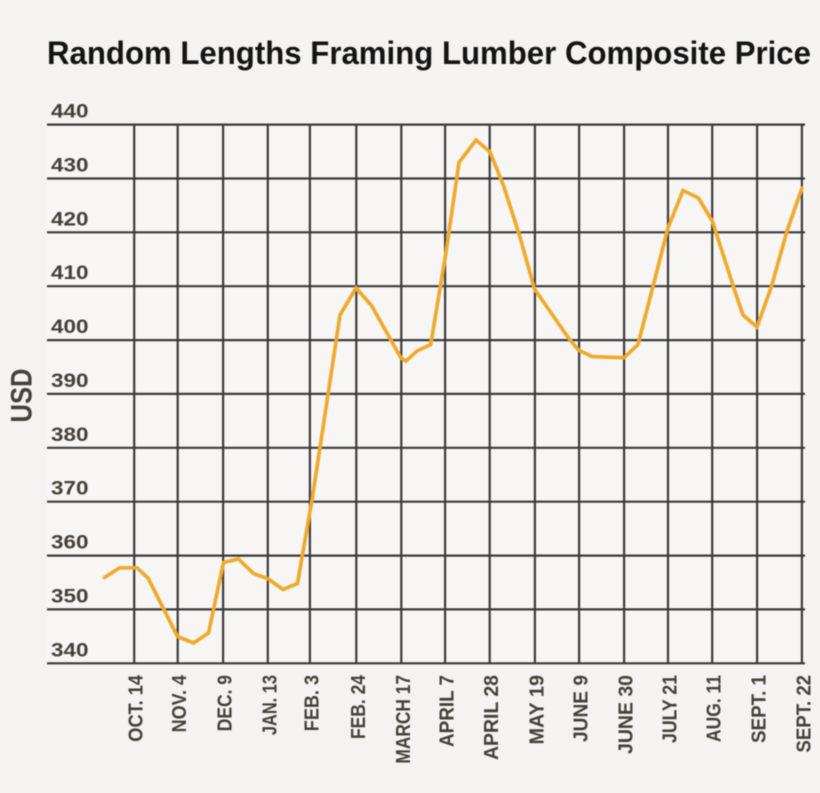  What do you see at coordinates (715, 708) in the screenshot?
I see `svg-text: AUG. 11` at bounding box center [715, 708].